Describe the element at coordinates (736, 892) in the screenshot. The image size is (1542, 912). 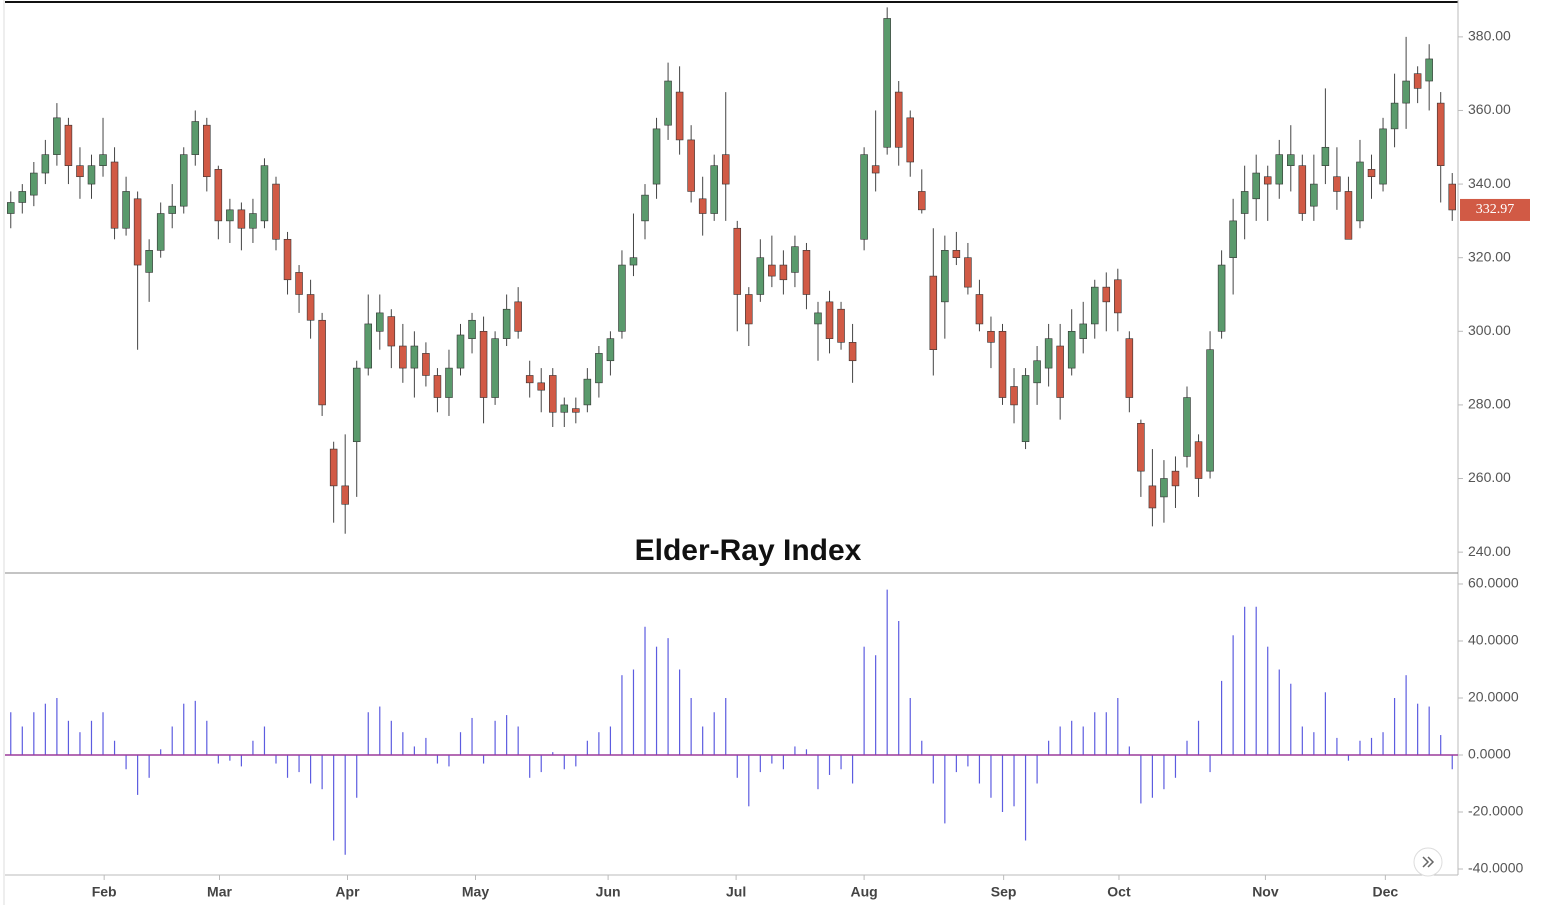
I see `x-tick-label: Jul` at that location.